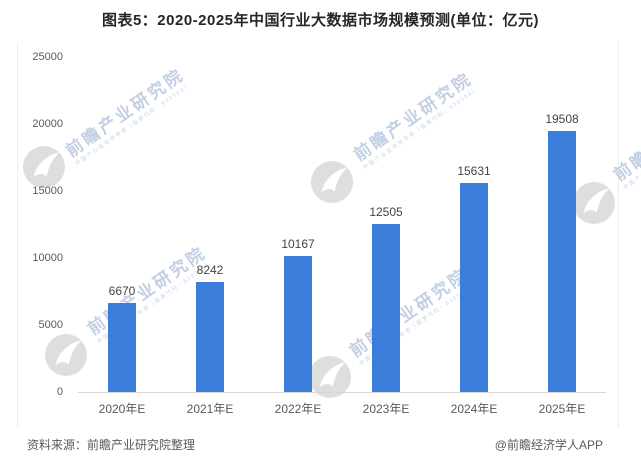  What do you see at coordinates (210, 409) in the screenshot?
I see `x-axis-tick-label: 2021年E` at bounding box center [210, 409].